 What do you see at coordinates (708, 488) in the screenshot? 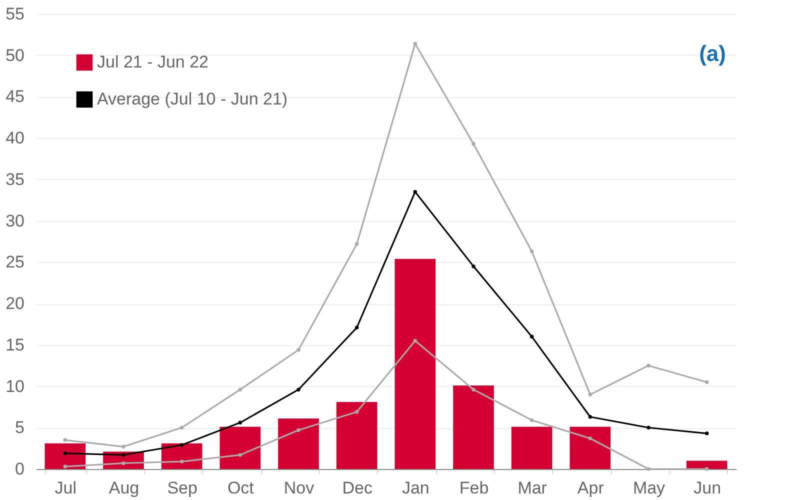
I see `x-tick-label: Jun` at bounding box center [708, 488].